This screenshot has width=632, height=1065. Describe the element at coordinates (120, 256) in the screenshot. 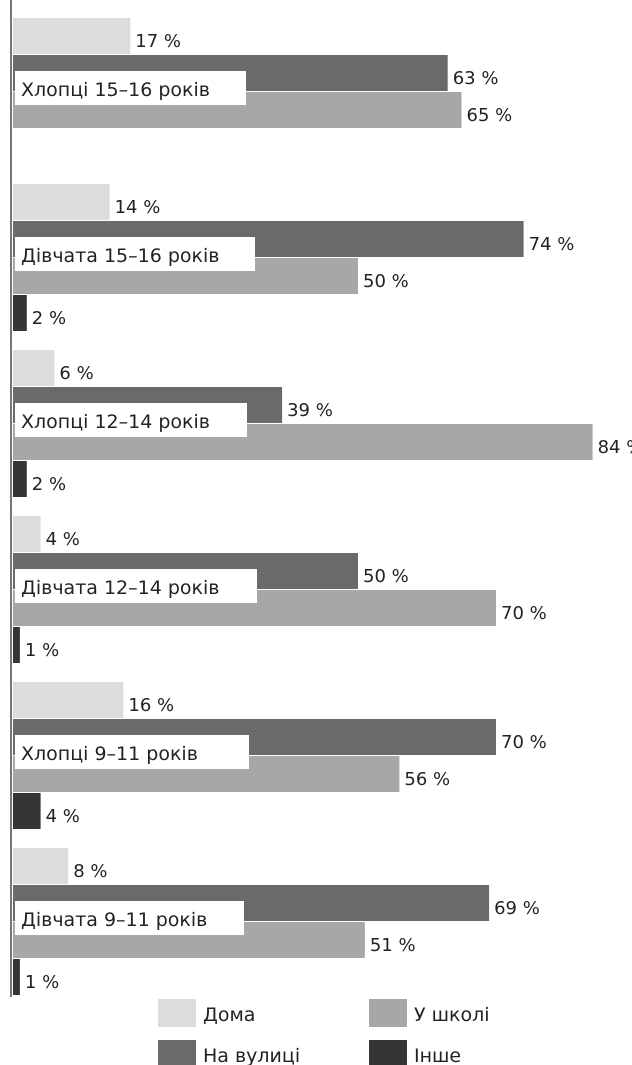

I see `group-label: Дівчата 15–16 років` at that location.